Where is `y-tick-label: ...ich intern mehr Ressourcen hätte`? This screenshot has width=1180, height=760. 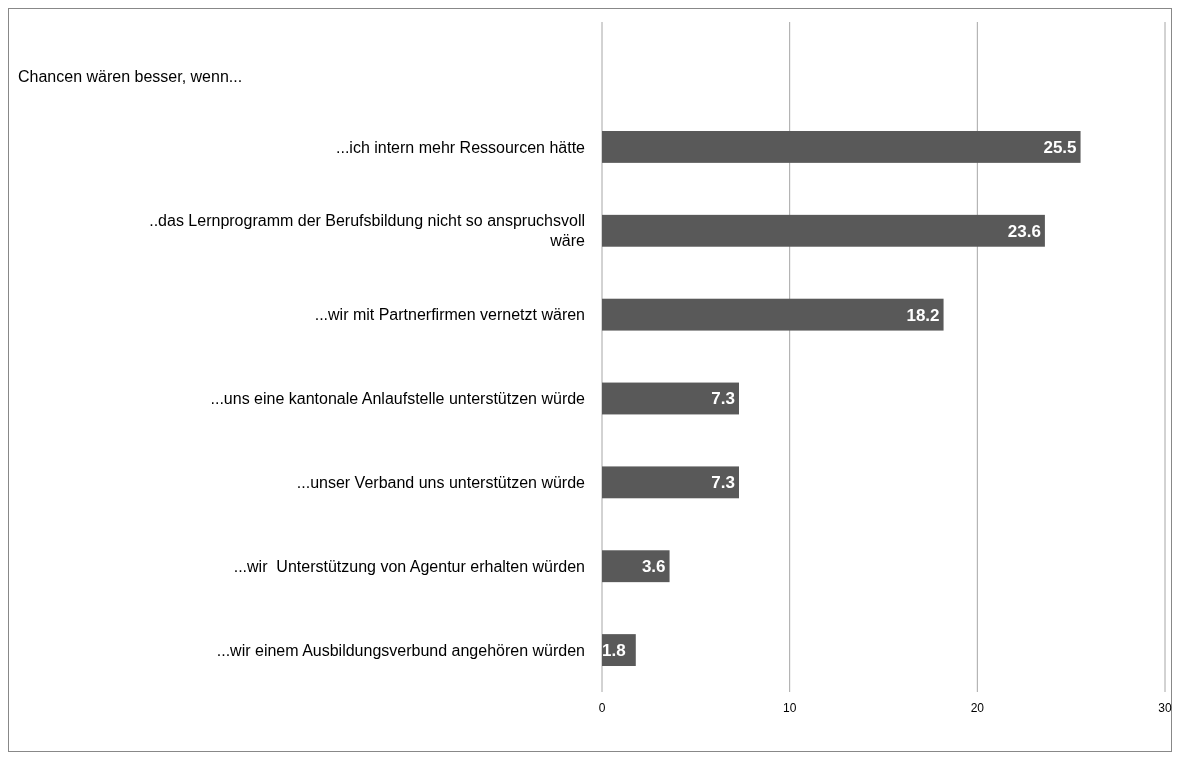 y-tick-label: ...ich intern mehr Ressourcen hätte is located at coordinates (460, 147).